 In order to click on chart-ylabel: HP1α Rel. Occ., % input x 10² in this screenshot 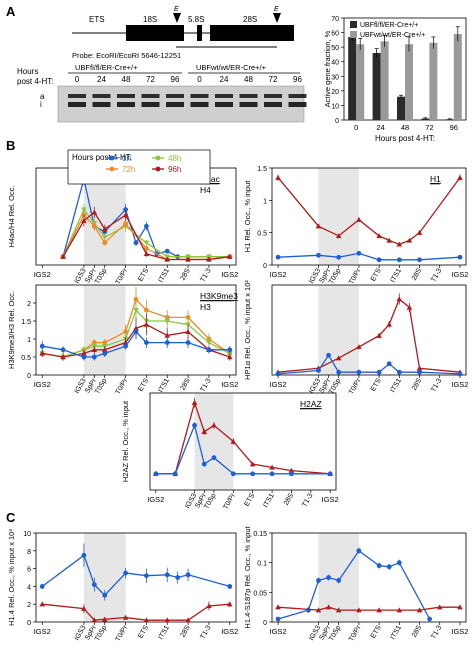, I will do `click(247, 330)`.